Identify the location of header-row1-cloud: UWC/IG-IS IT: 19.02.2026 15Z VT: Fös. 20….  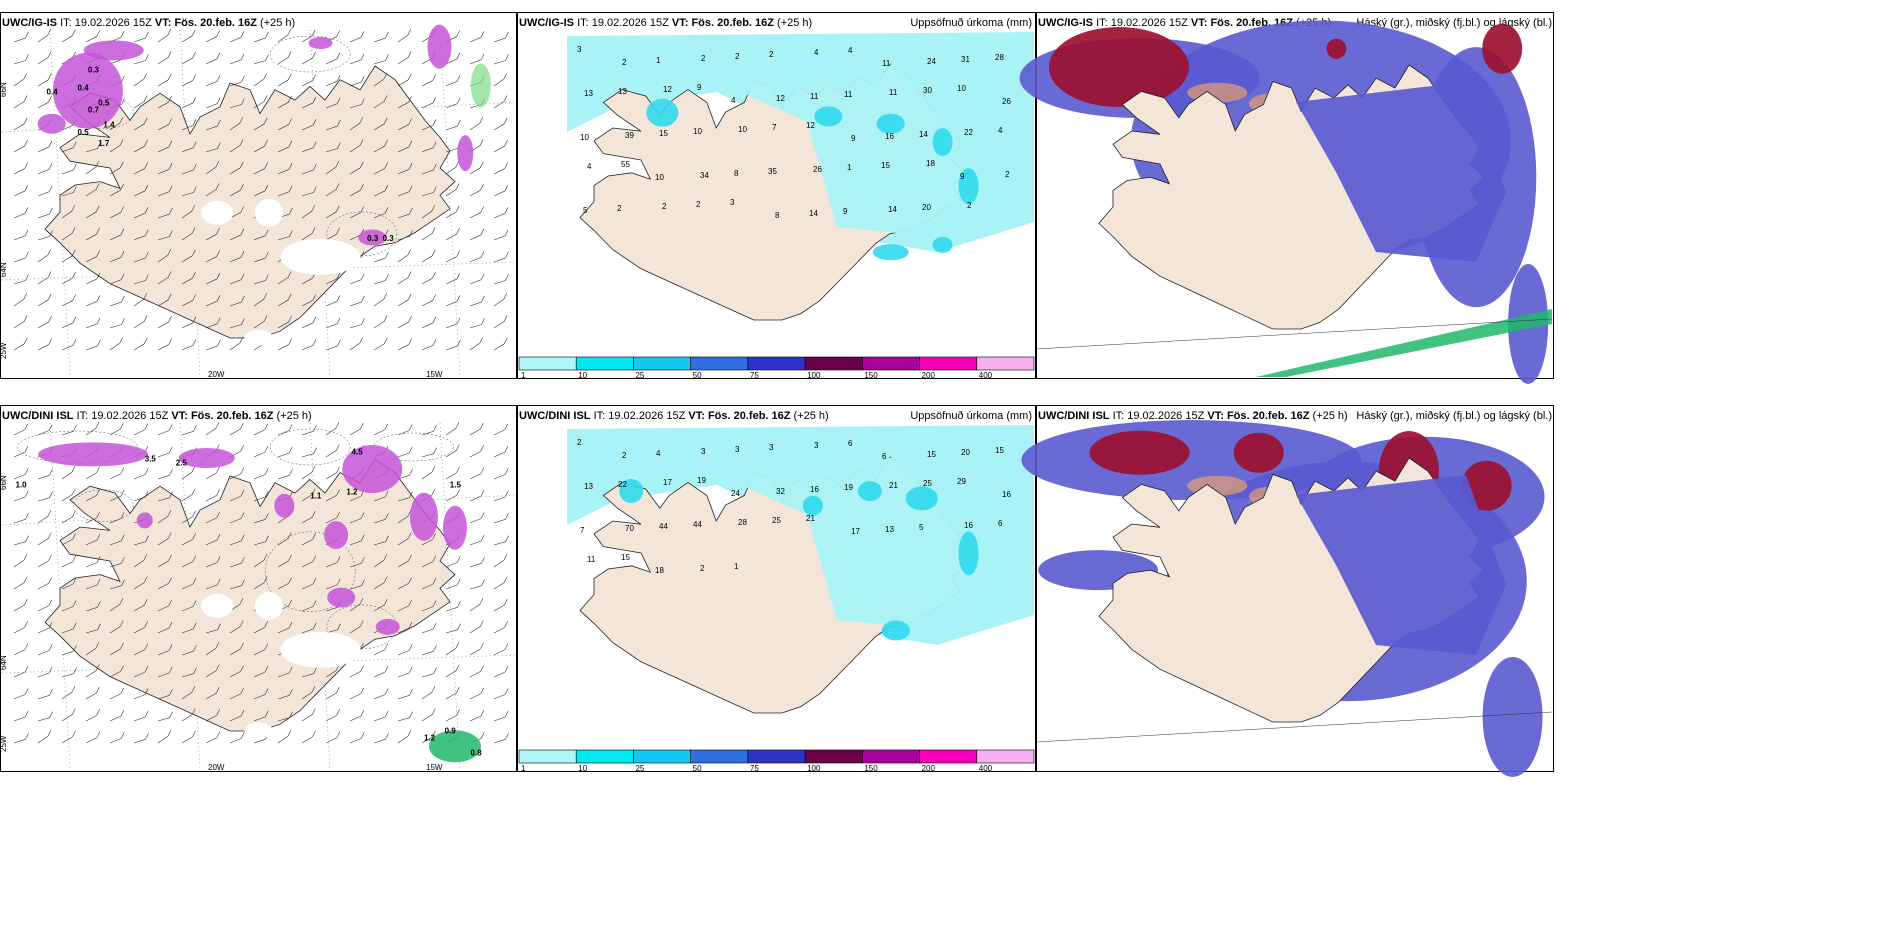
(1185, 23).